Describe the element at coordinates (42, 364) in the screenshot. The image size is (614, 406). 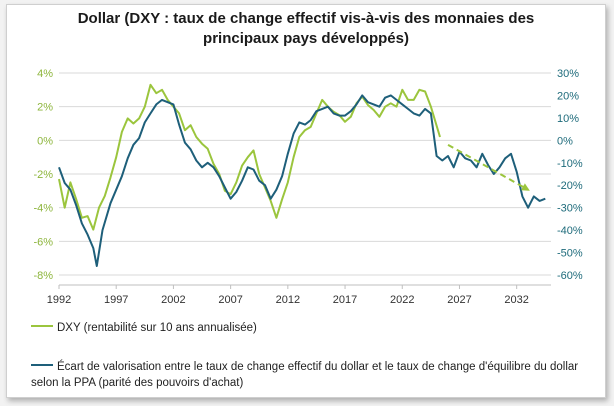
I see `legend-swatch-ppa` at that location.